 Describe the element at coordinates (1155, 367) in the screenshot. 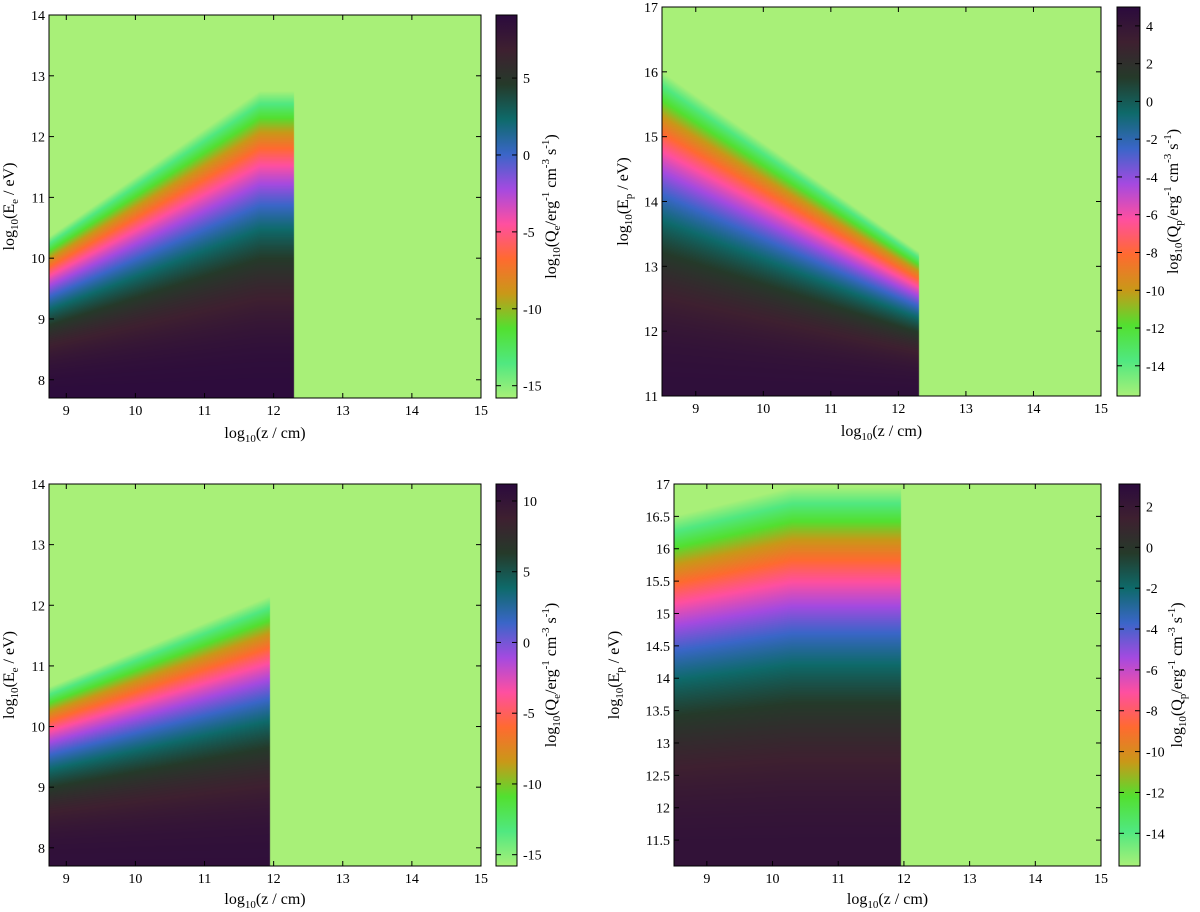

I see `colorbar-tick-label: -14` at that location.